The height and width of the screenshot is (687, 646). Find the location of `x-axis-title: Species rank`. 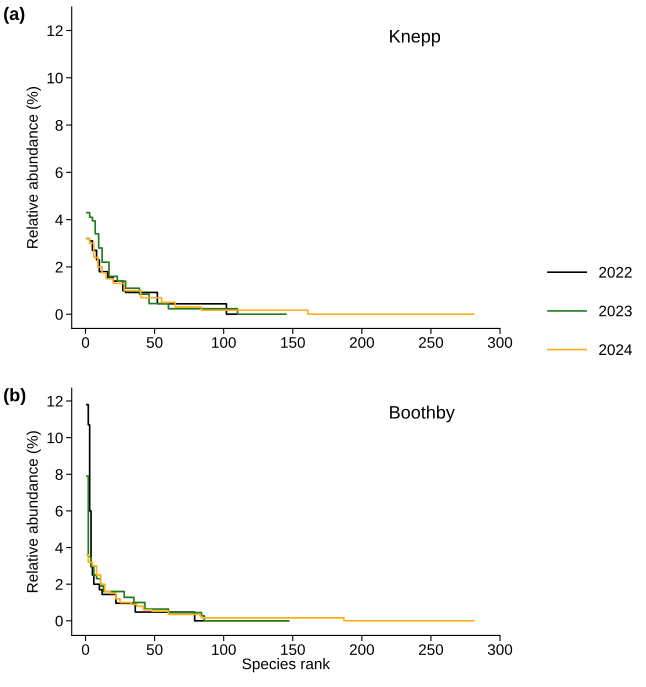

x-axis-title: Species rank is located at coordinates (286, 665).